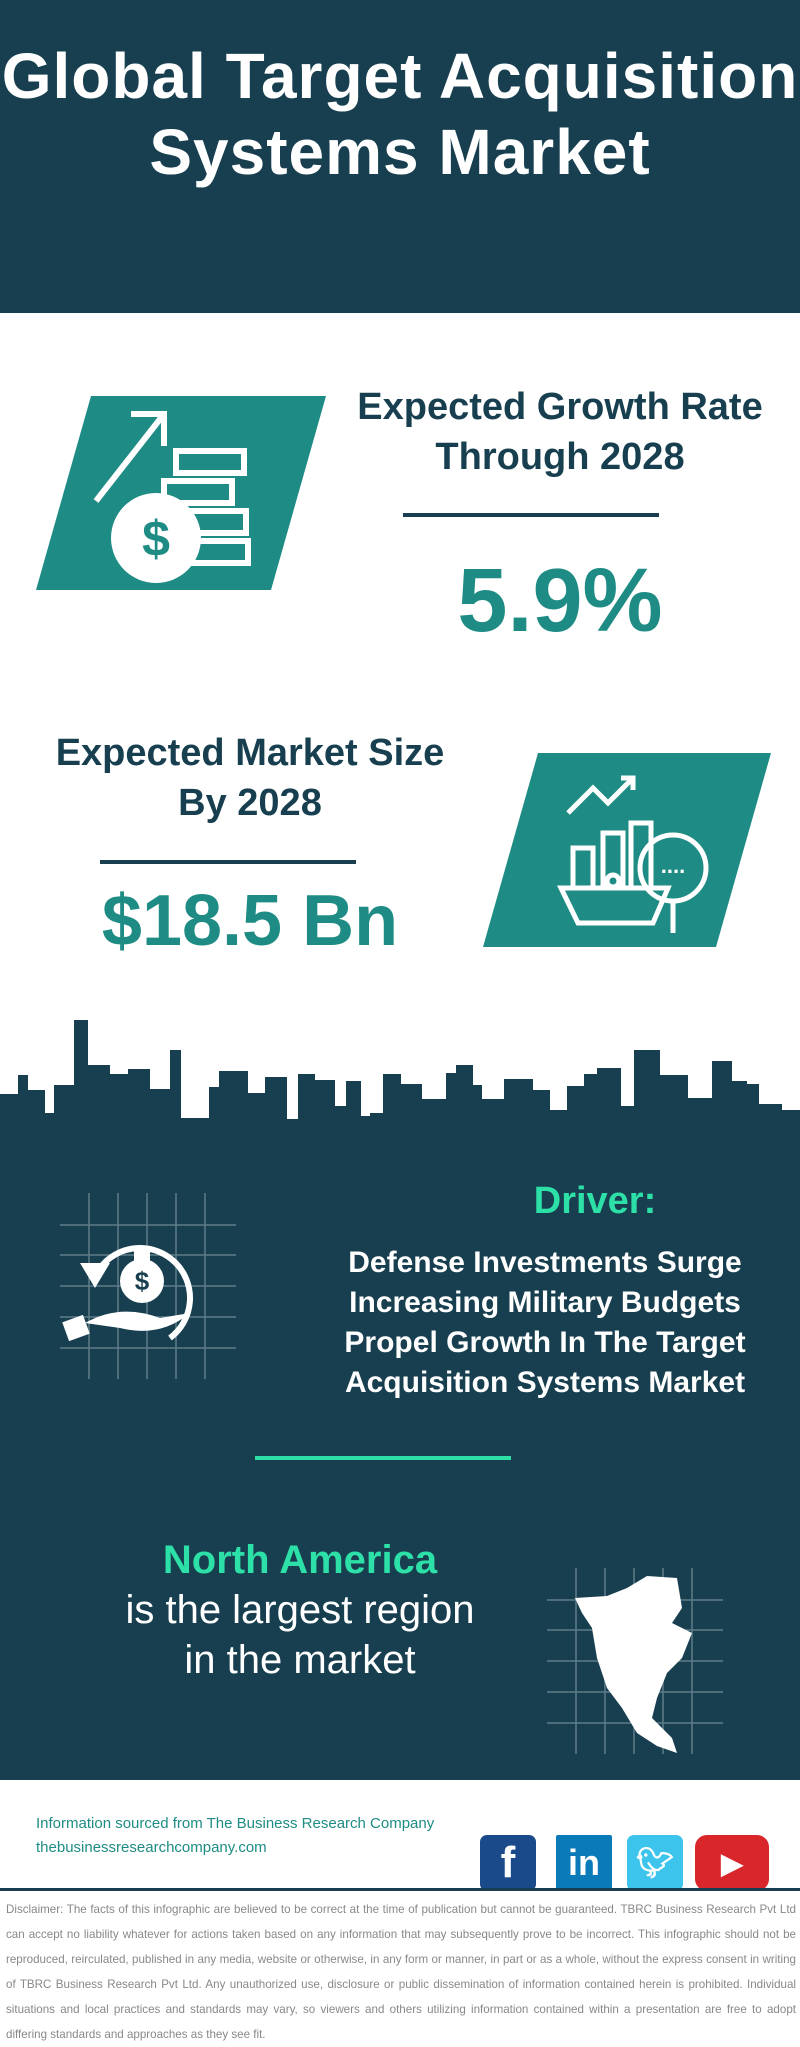  I want to click on skyline-silhouette, so click(400, 1075).